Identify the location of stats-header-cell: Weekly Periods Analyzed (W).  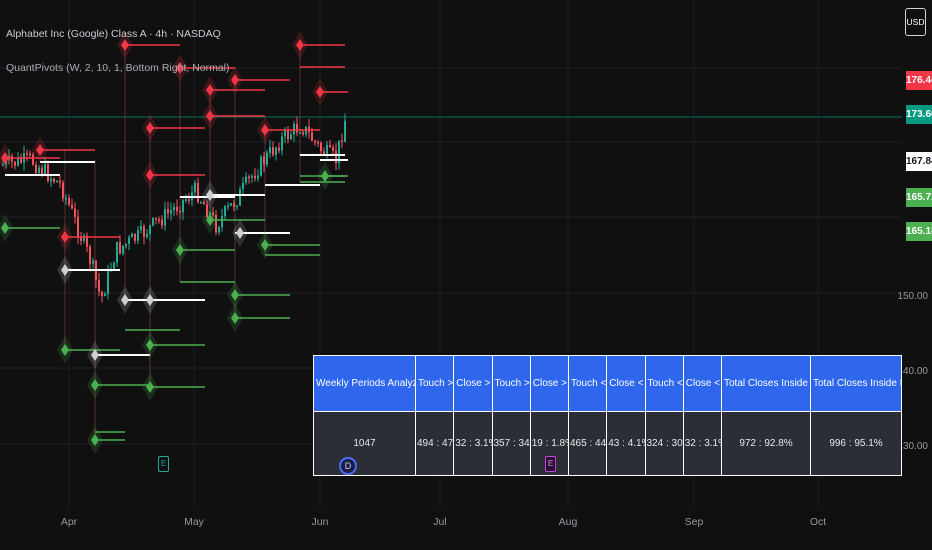
(364, 383).